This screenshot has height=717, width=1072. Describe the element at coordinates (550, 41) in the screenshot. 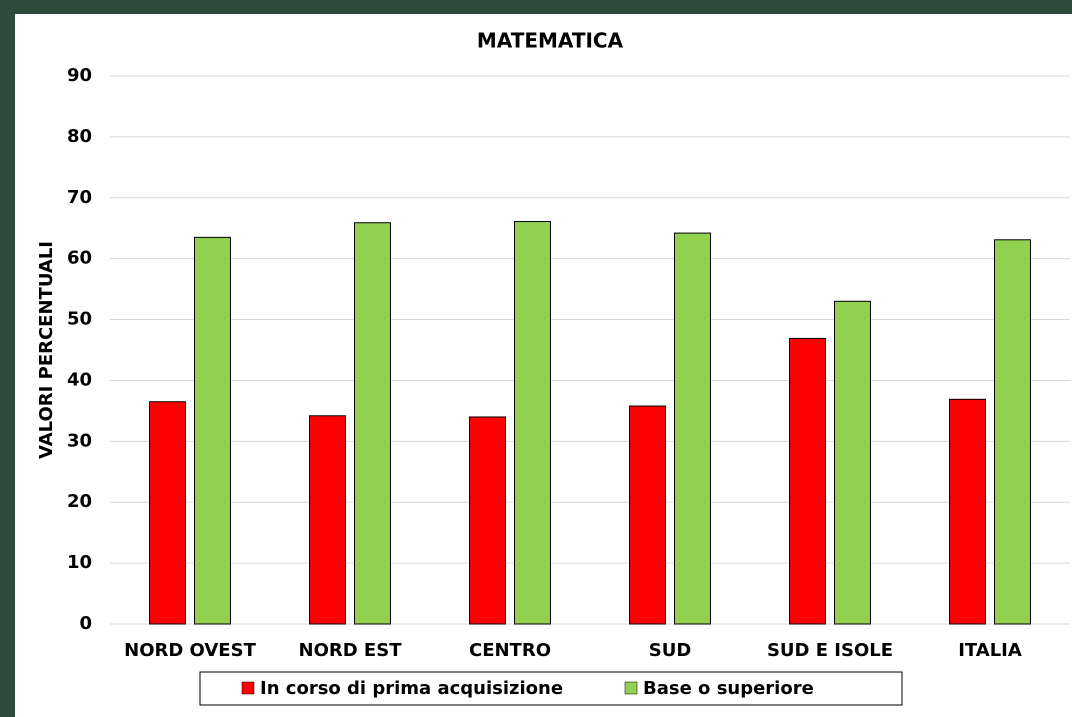

I see `chart-title: MATEMATICA` at that location.